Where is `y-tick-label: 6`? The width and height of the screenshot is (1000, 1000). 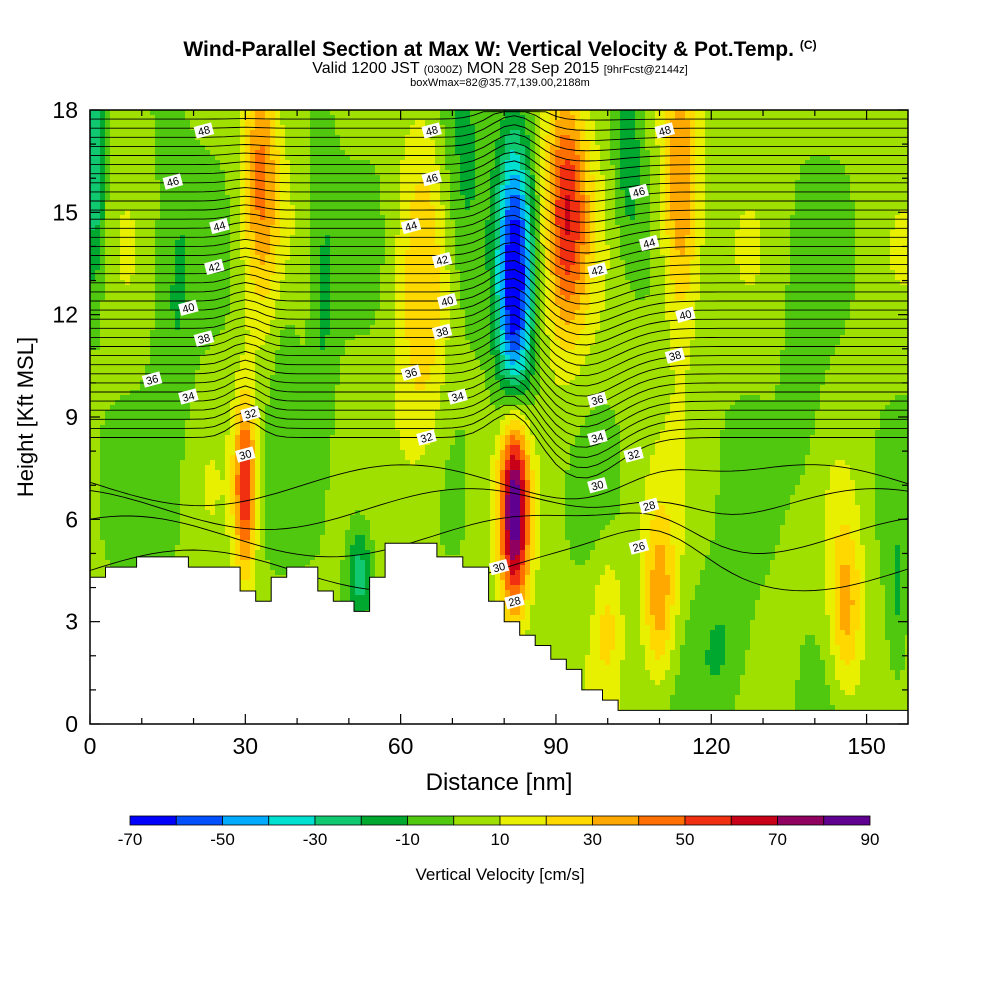
y-tick-label: 6 is located at coordinates (71, 519).